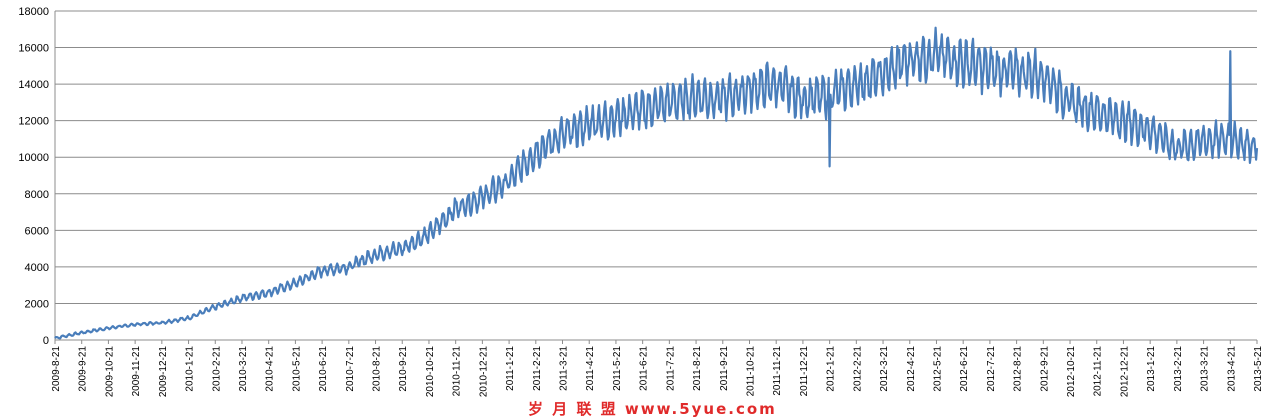  What do you see at coordinates (964, 369) in the screenshot?
I see `x-tick-label: 2012-6-21` at bounding box center [964, 369].